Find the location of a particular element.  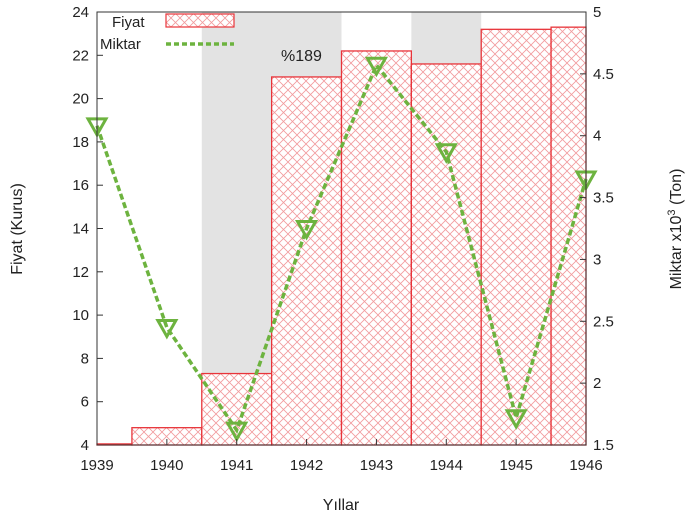

legend-label-fiyat: Fiyat is located at coordinates (128, 22).